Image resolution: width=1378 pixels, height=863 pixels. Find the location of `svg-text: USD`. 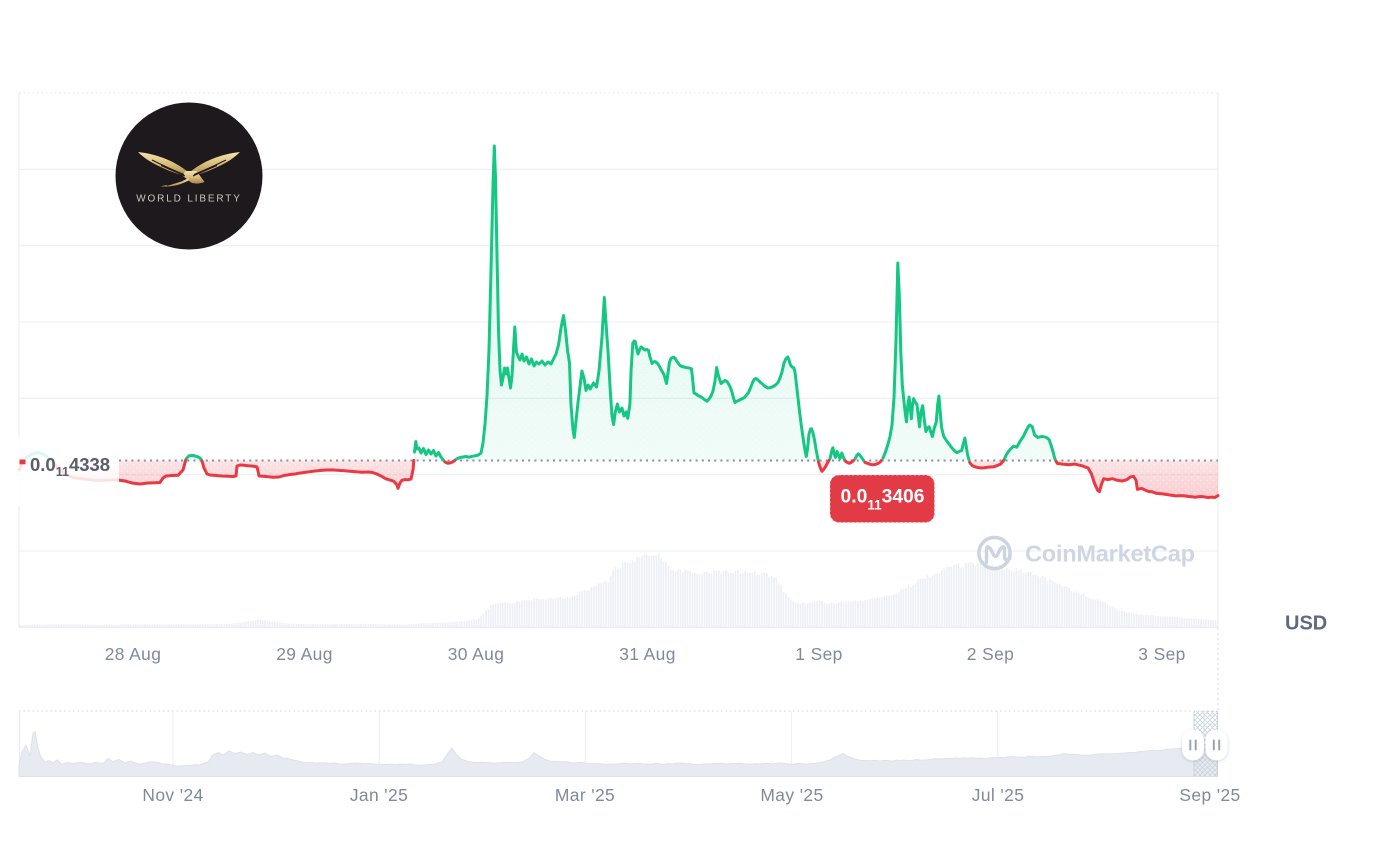

svg-text: USD is located at coordinates (1306, 624).